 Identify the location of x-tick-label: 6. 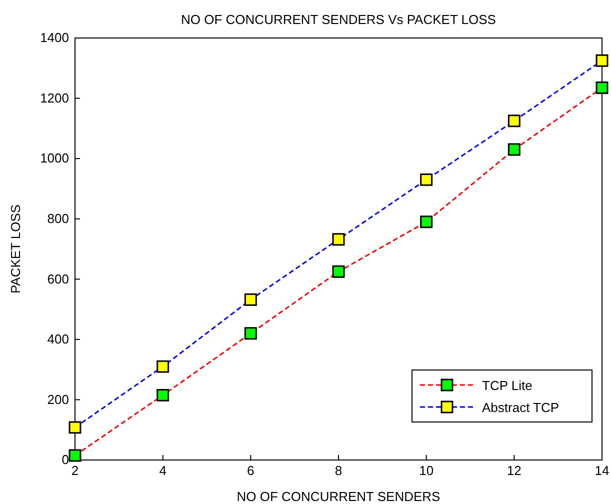
(250, 470).